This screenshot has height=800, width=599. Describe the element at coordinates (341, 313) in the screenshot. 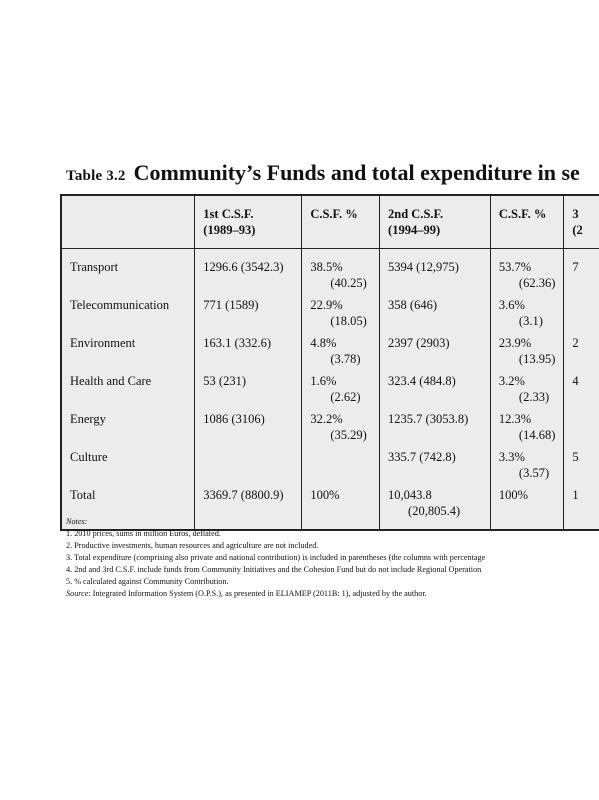

I see `table-cell: 22.9% (18.05)` at that location.